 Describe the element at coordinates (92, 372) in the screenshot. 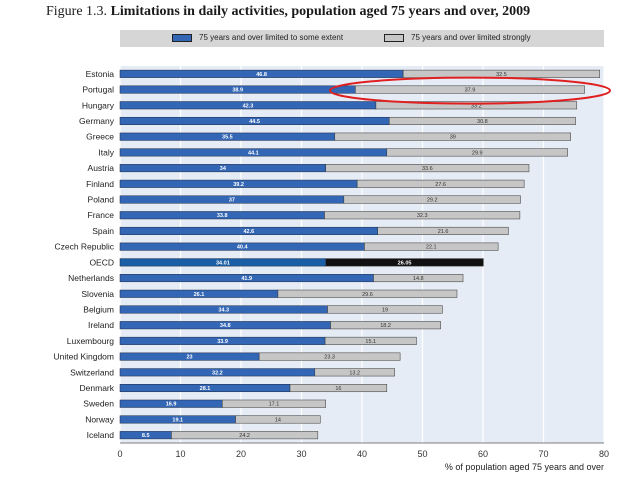

I see `category-label: Switzerland` at that location.